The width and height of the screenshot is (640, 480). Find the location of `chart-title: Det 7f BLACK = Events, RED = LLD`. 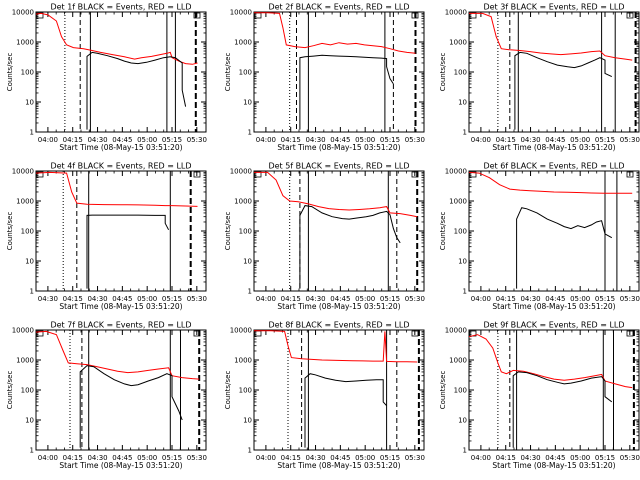

chart-title: Det 7f BLACK = Events, RED = LLD is located at coordinates (120, 325).